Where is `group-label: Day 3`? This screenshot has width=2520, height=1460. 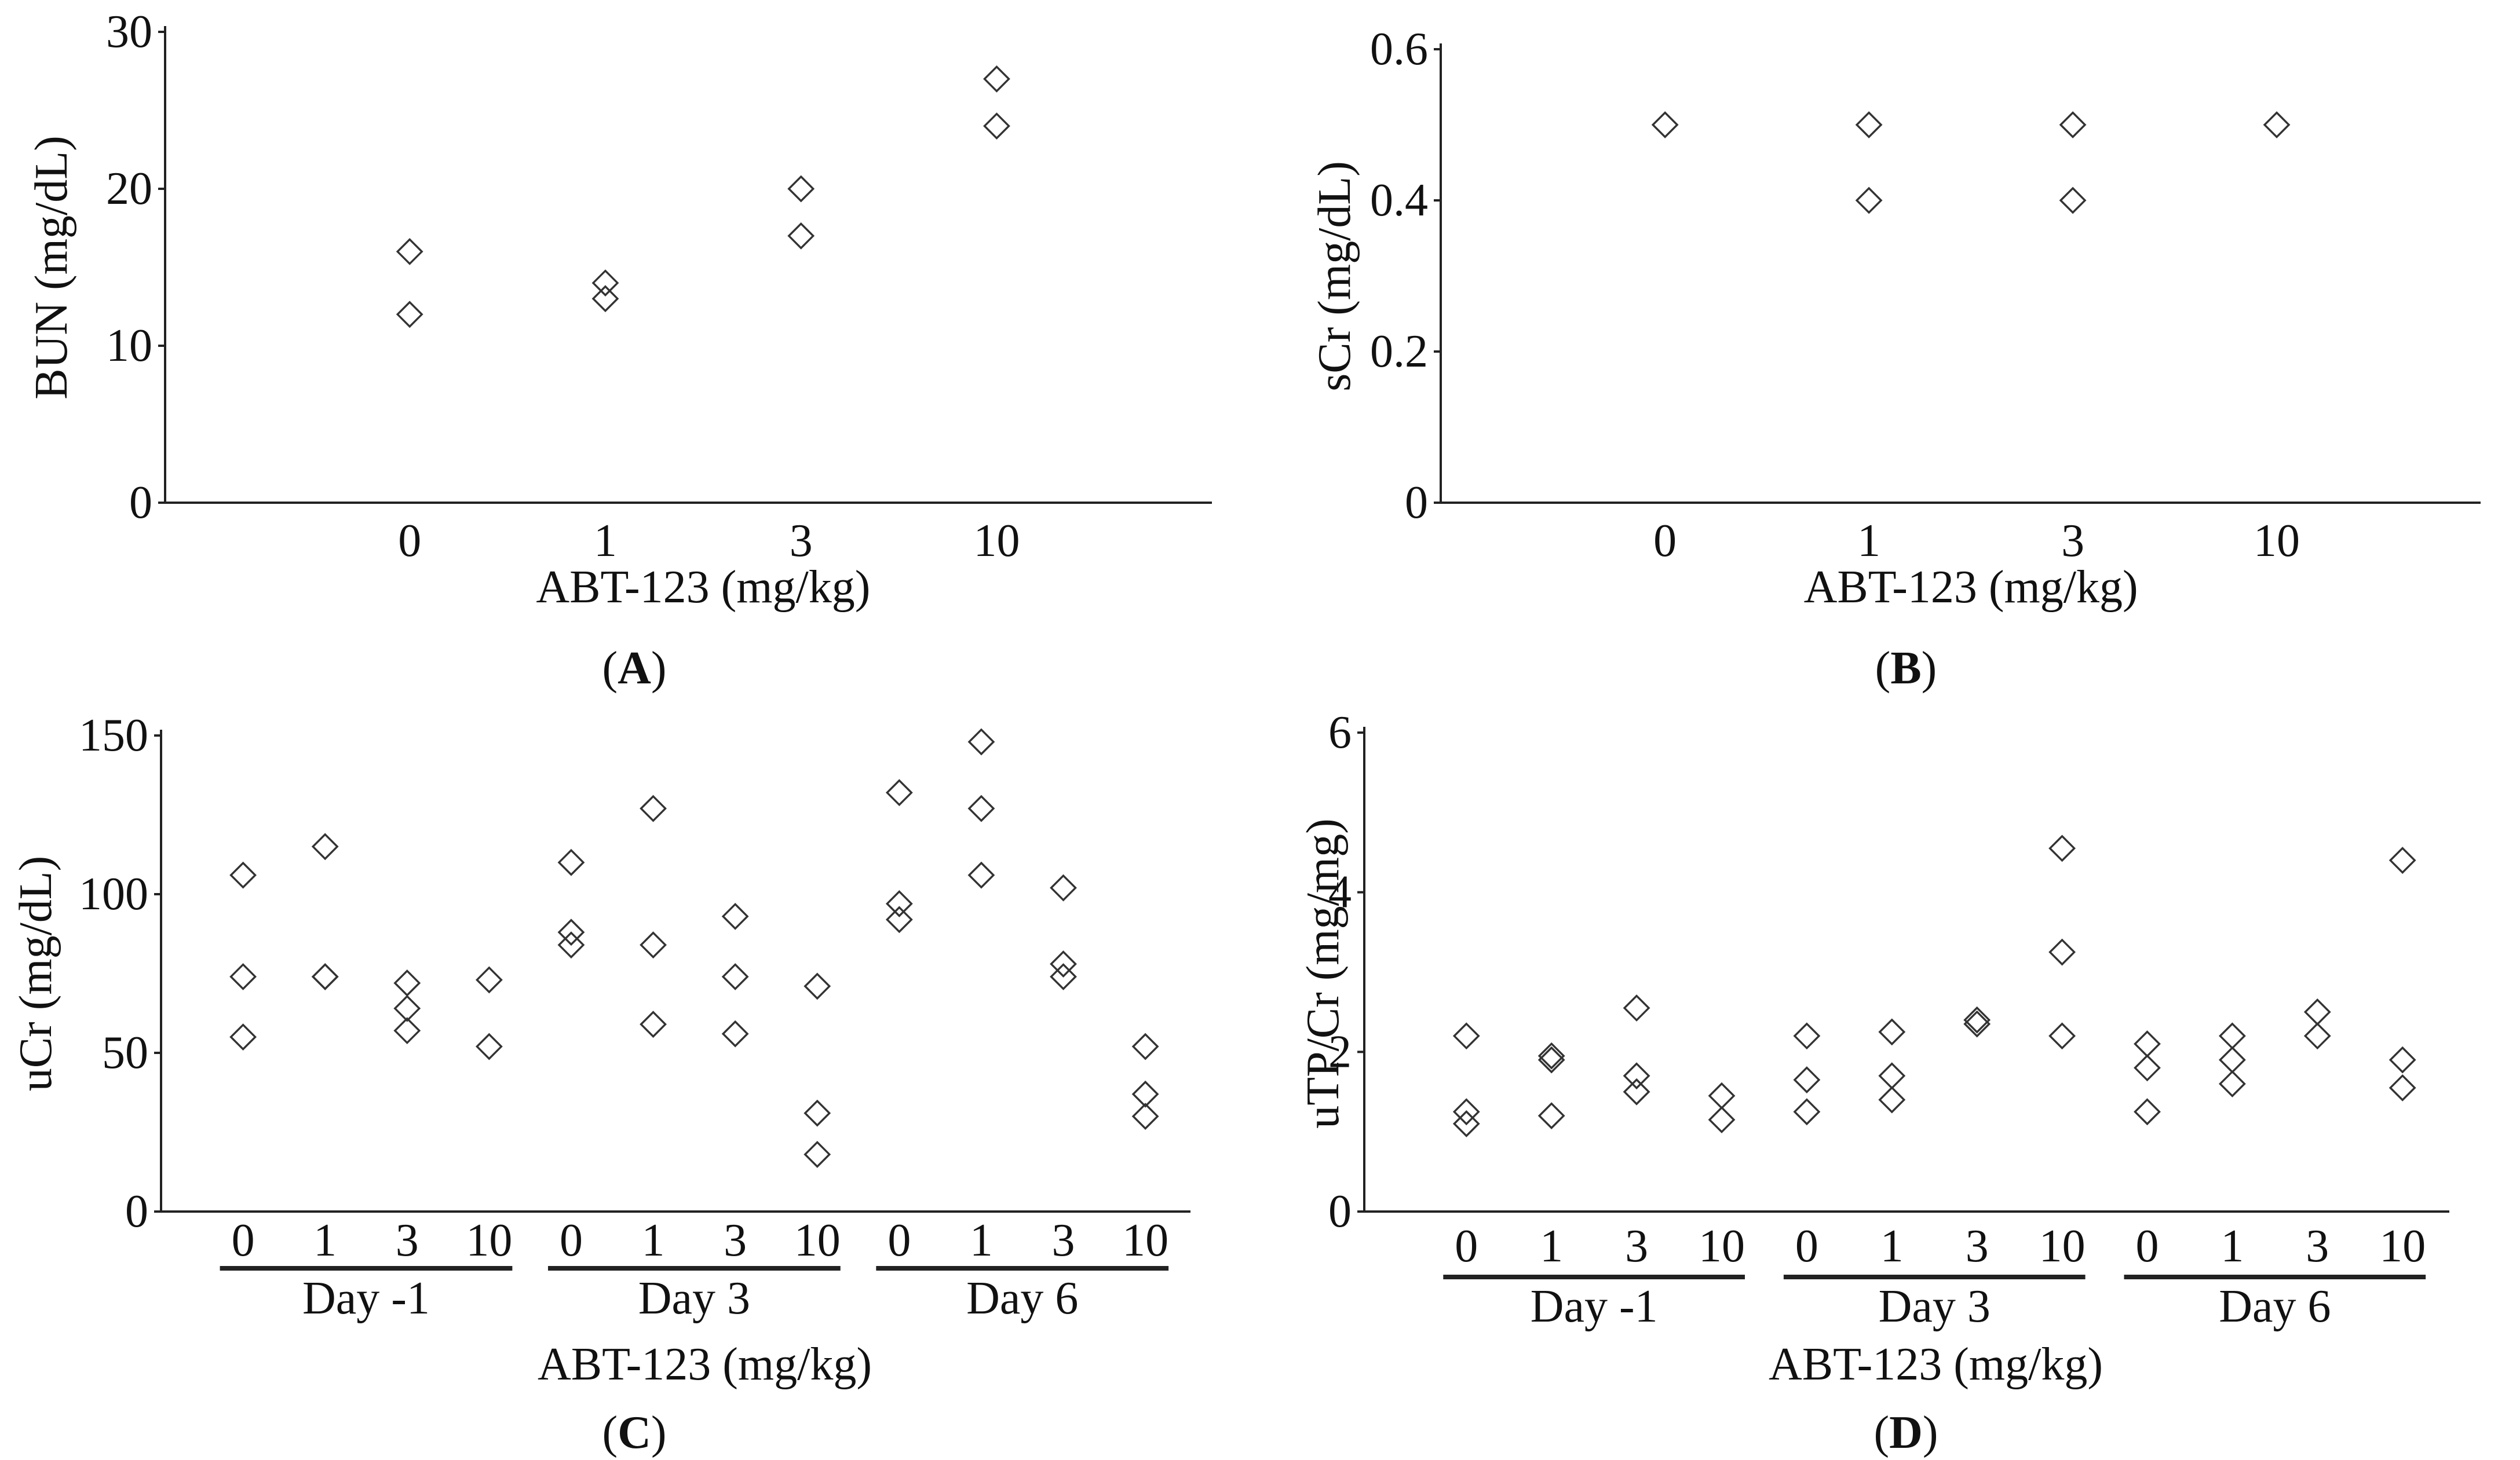
group-label: Day 3 is located at coordinates (694, 1298).